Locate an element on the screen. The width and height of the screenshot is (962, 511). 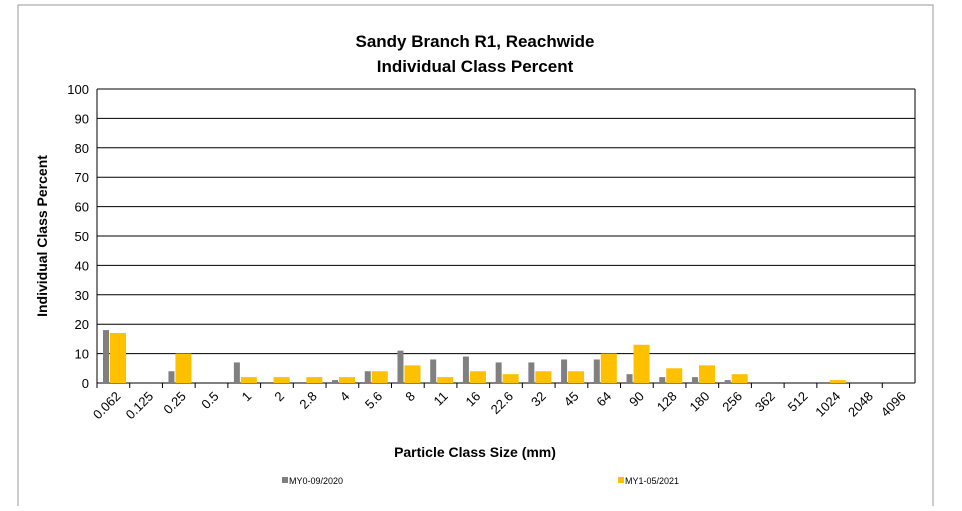
y-tick-label: 10 is located at coordinates (82, 354).